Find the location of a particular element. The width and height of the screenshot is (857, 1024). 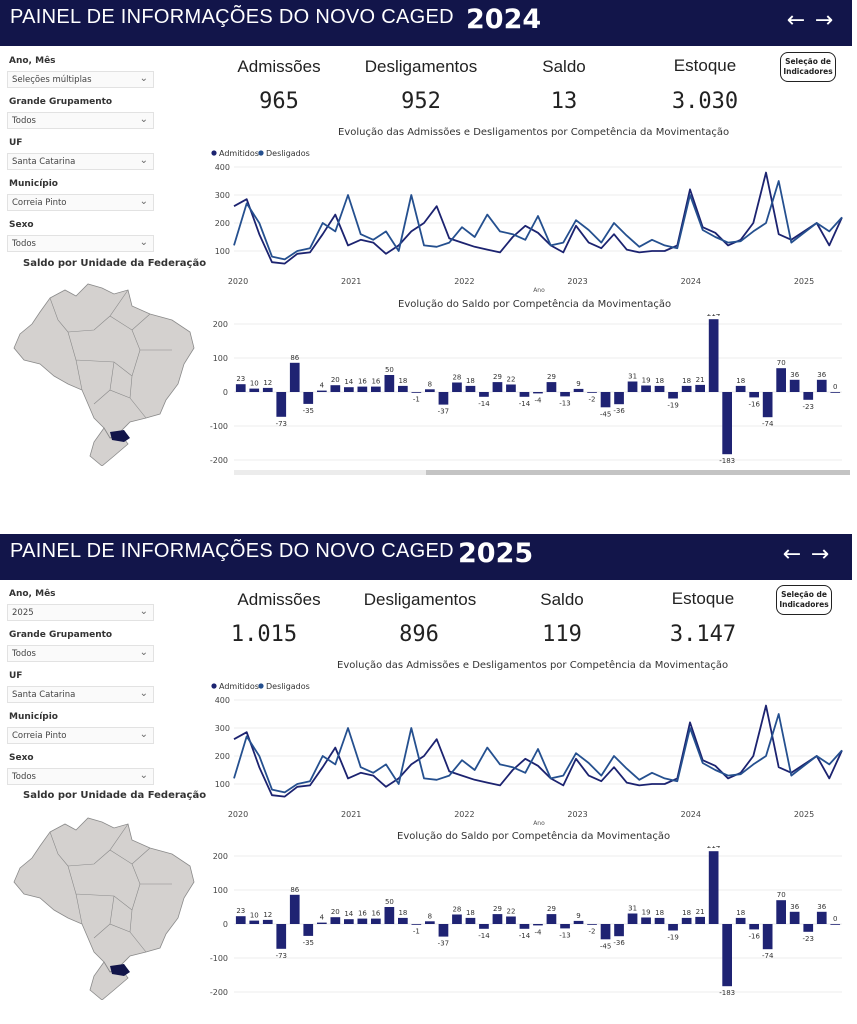

bar-value-label: 31 is located at coordinates (632, 909).